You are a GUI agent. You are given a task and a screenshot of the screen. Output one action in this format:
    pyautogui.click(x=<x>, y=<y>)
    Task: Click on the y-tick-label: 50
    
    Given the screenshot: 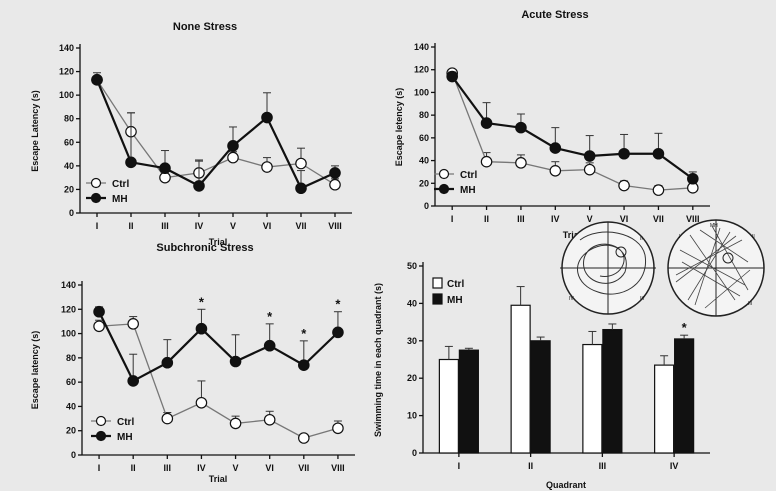 What is the action you would take?
    pyautogui.click(x=412, y=266)
    